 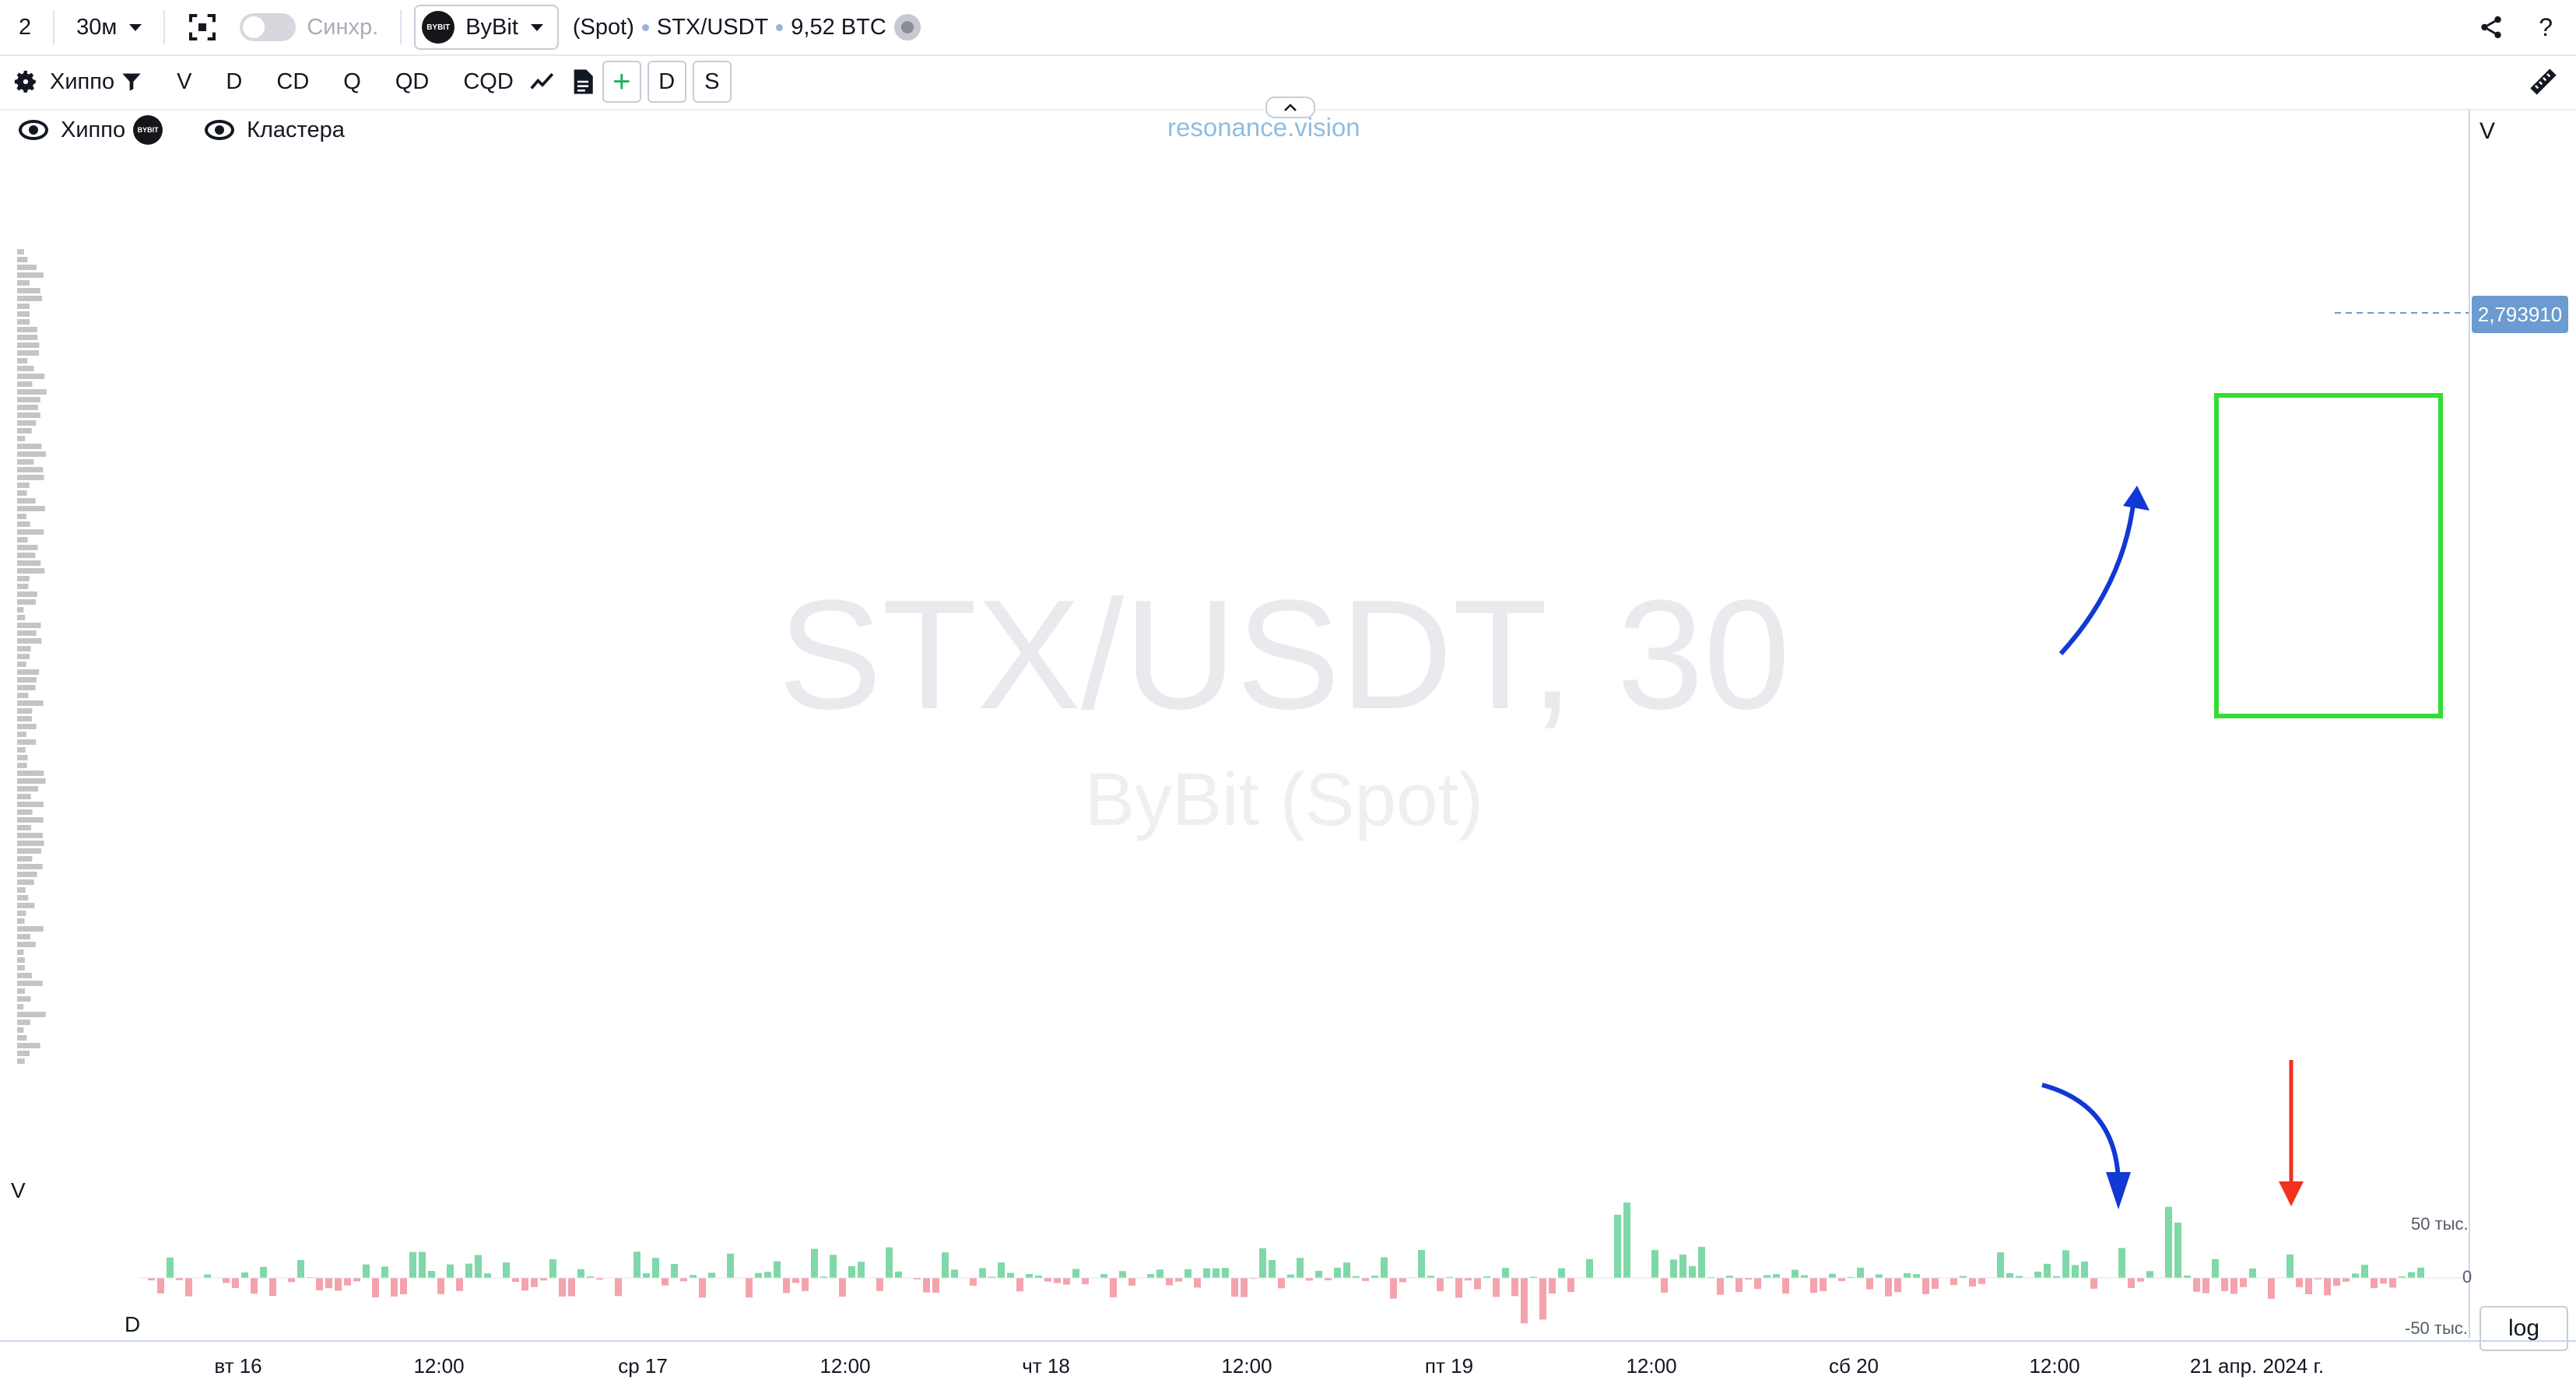 What do you see at coordinates (203, 27) in the screenshot?
I see `screenshot-button` at bounding box center [203, 27].